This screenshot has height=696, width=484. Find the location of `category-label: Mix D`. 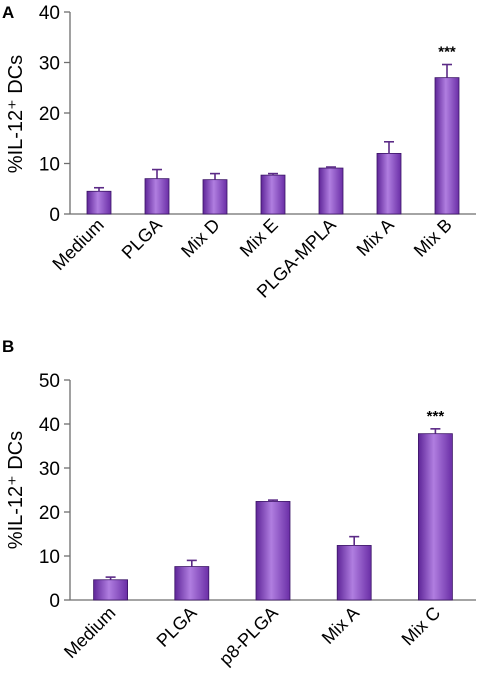

category-label: Mix D is located at coordinates (200, 238).